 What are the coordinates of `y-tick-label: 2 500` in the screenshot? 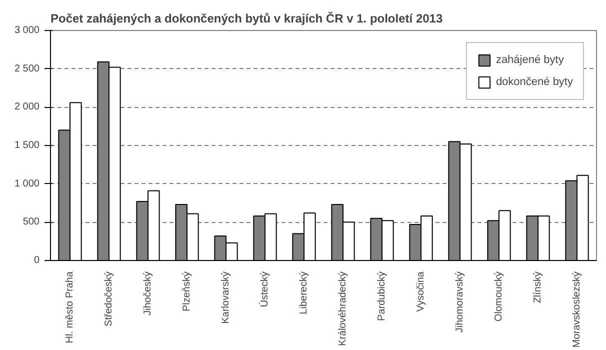 It's located at (27, 68).